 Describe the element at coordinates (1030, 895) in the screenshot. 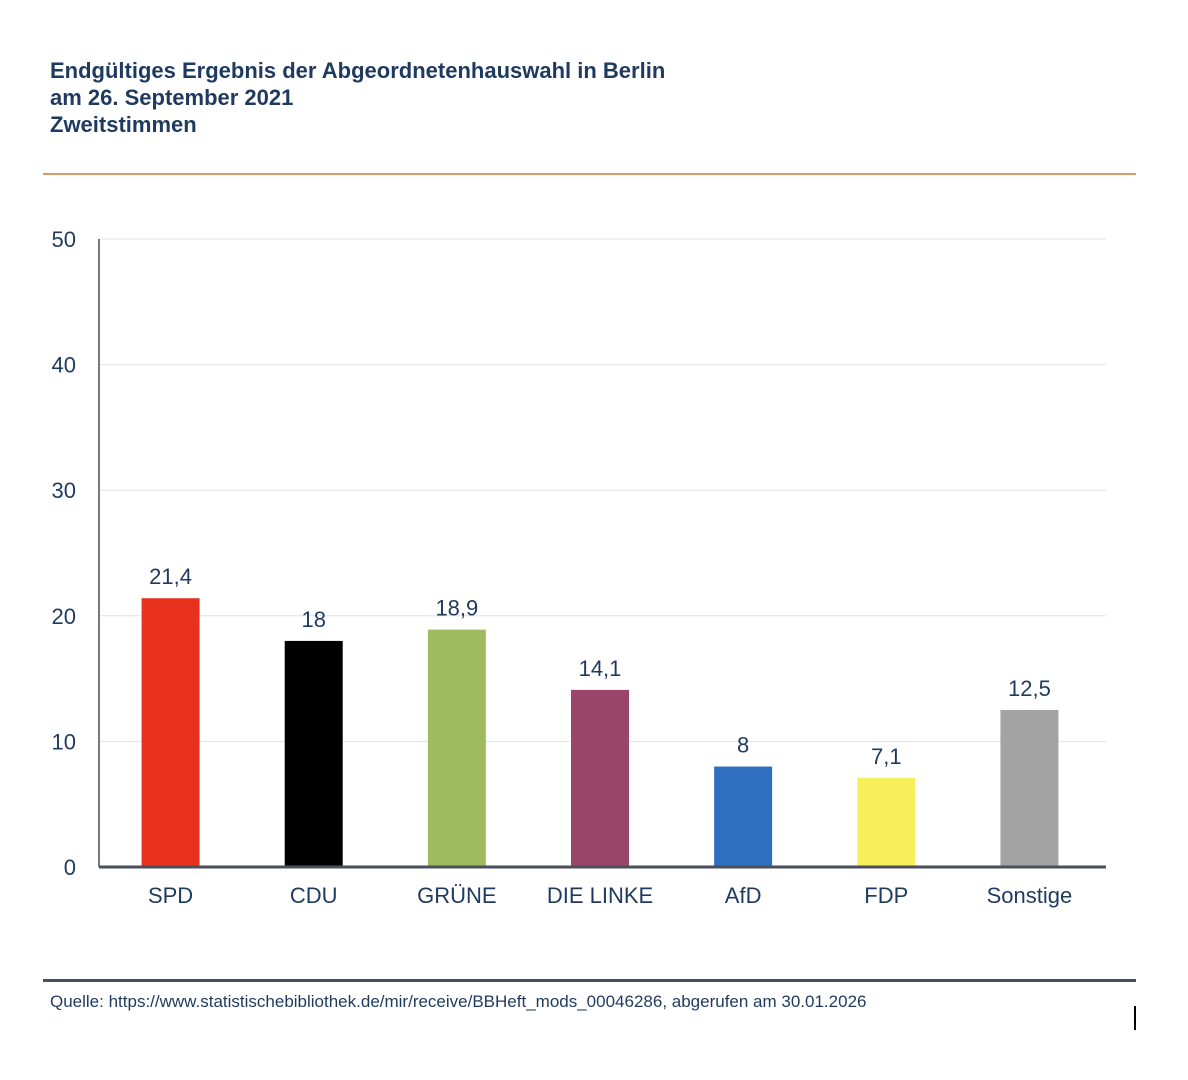

I see `x-tick-label-sonstige: Sonstige` at that location.